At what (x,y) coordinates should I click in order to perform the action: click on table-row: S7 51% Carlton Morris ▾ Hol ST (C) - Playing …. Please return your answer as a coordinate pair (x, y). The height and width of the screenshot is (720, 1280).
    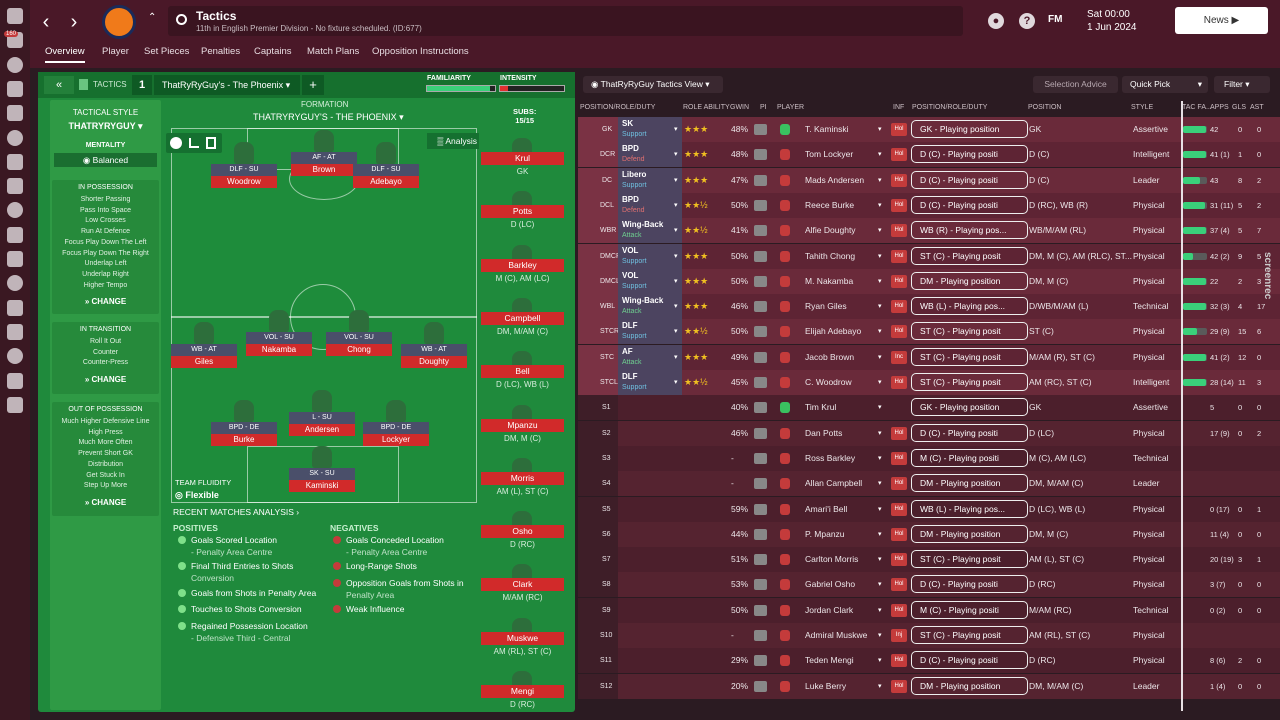
    Looking at the image, I should click on (929, 560).